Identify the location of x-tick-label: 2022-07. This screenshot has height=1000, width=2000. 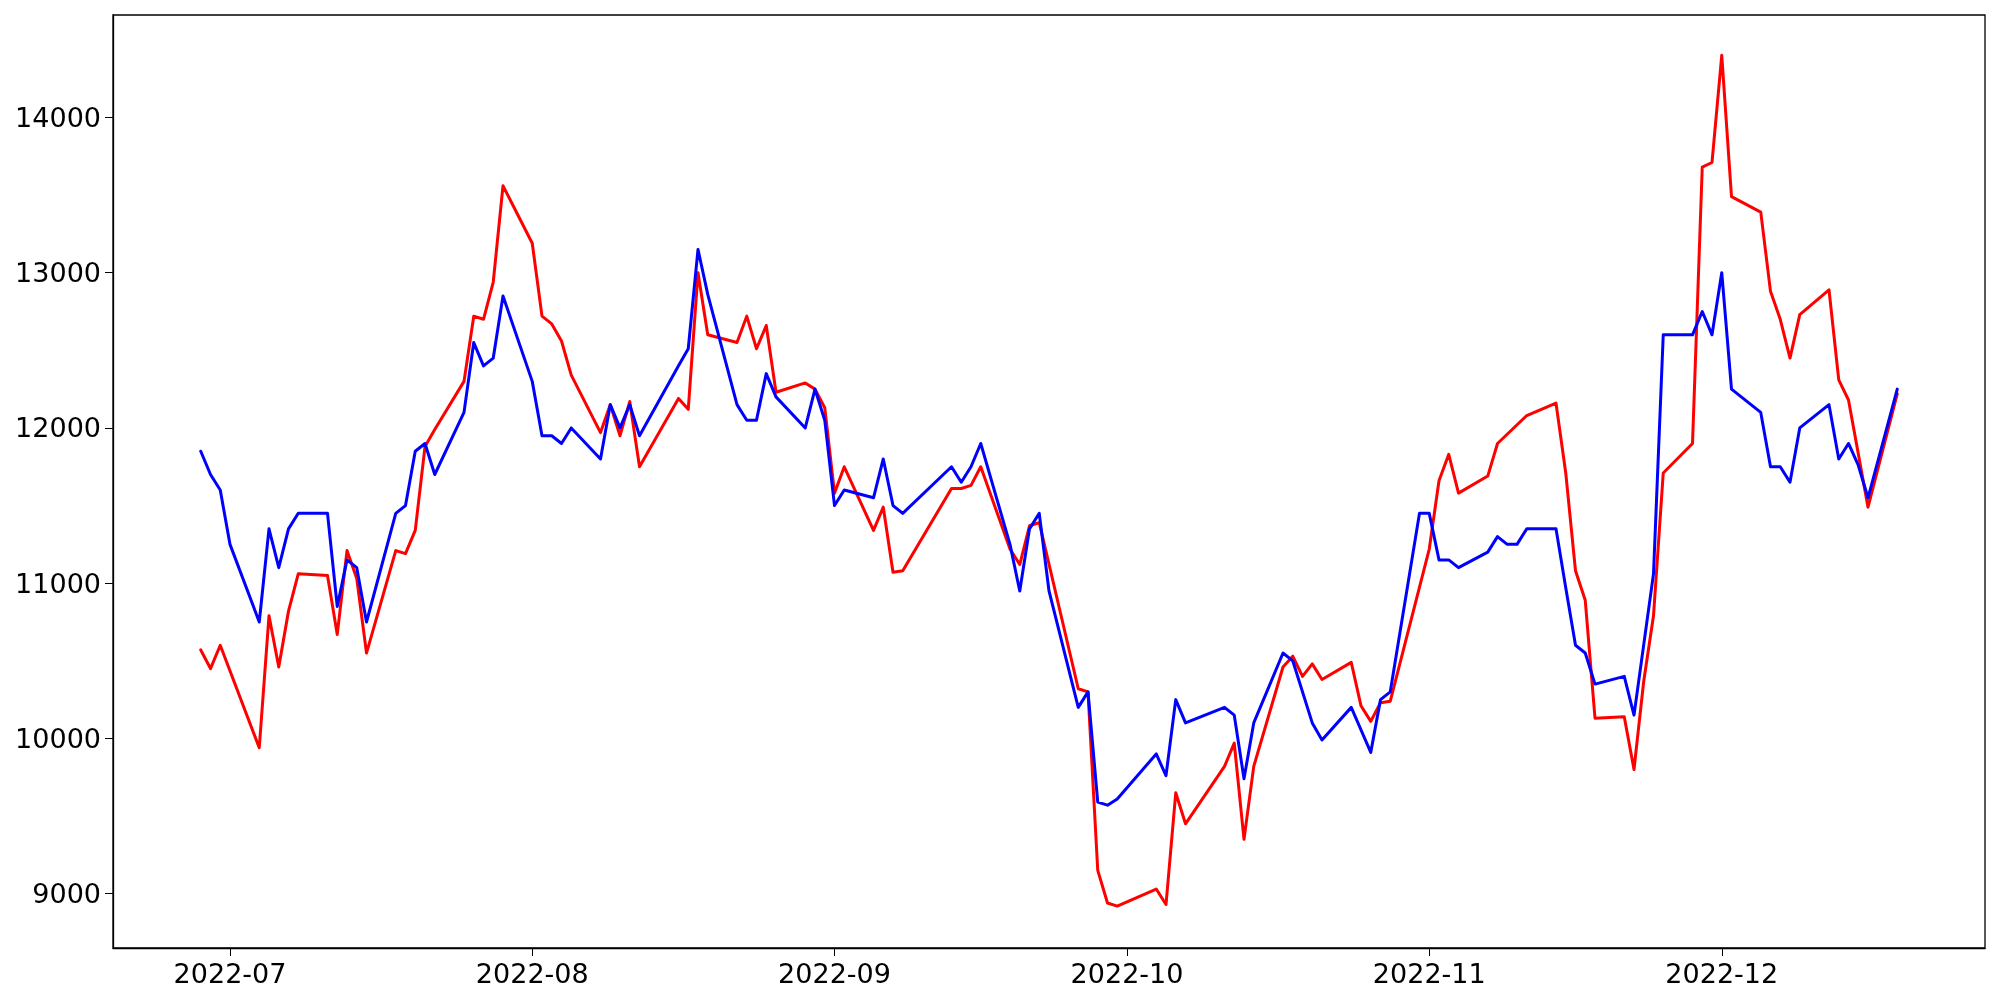
(230, 973).